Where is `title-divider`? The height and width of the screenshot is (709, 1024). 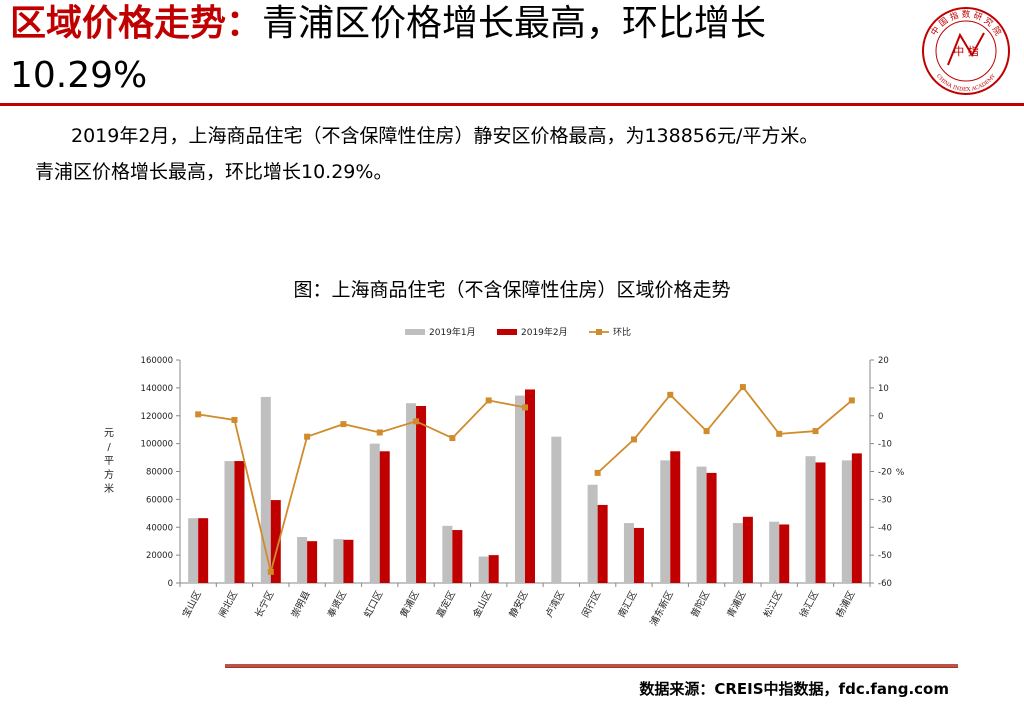 title-divider is located at coordinates (512, 104).